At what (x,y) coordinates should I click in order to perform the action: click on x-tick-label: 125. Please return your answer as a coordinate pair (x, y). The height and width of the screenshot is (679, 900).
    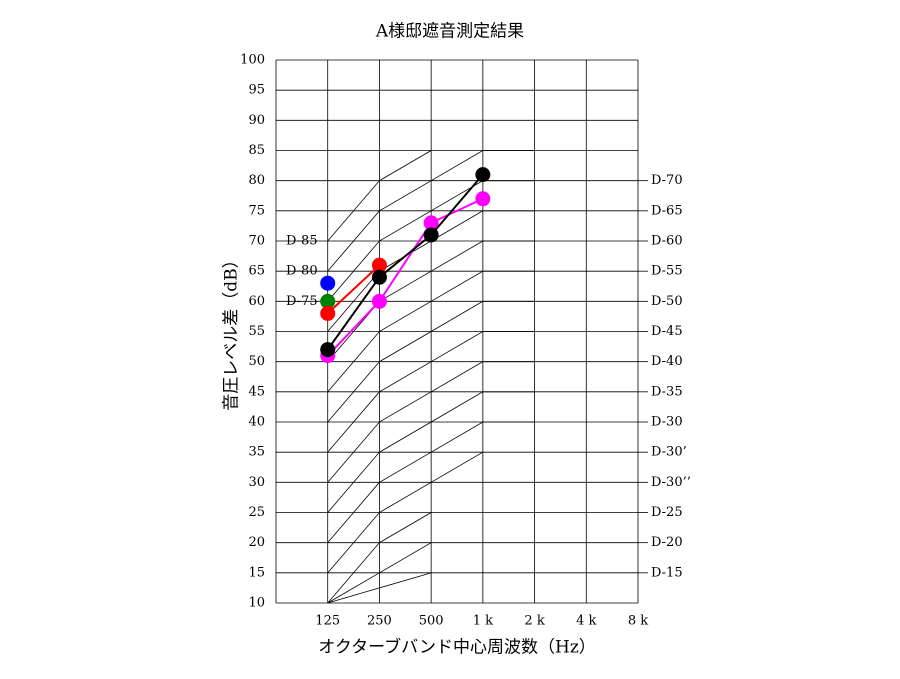
    Looking at the image, I should click on (327, 621).